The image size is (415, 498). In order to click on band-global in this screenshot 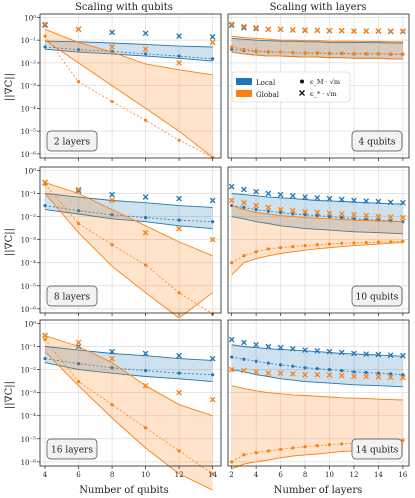, I will do `click(317, 240)`.